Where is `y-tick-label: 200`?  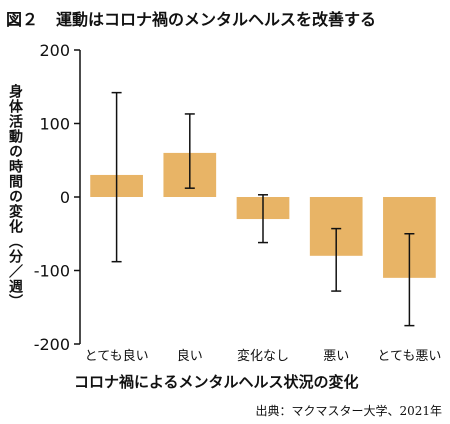 y-tick-label: 200 is located at coordinates (54, 50).